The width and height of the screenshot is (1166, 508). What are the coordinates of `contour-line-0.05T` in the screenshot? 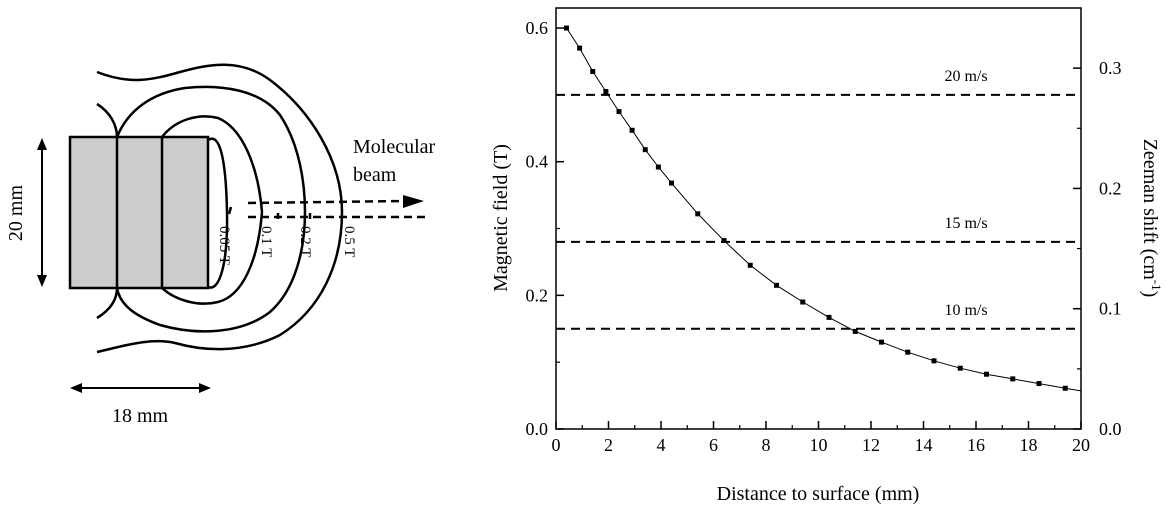 It's located at (218, 213).